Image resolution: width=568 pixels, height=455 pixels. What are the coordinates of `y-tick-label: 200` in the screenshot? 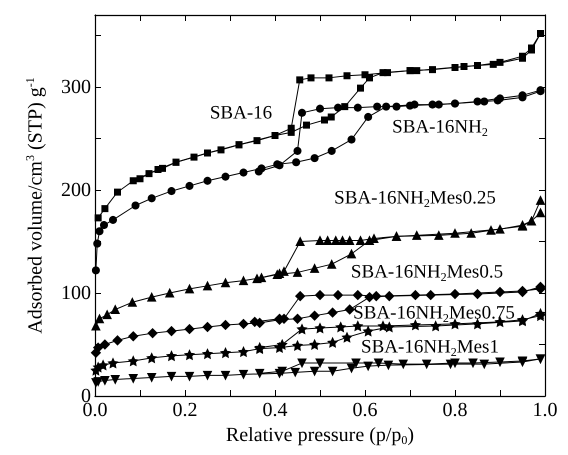 It's located at (76, 190).